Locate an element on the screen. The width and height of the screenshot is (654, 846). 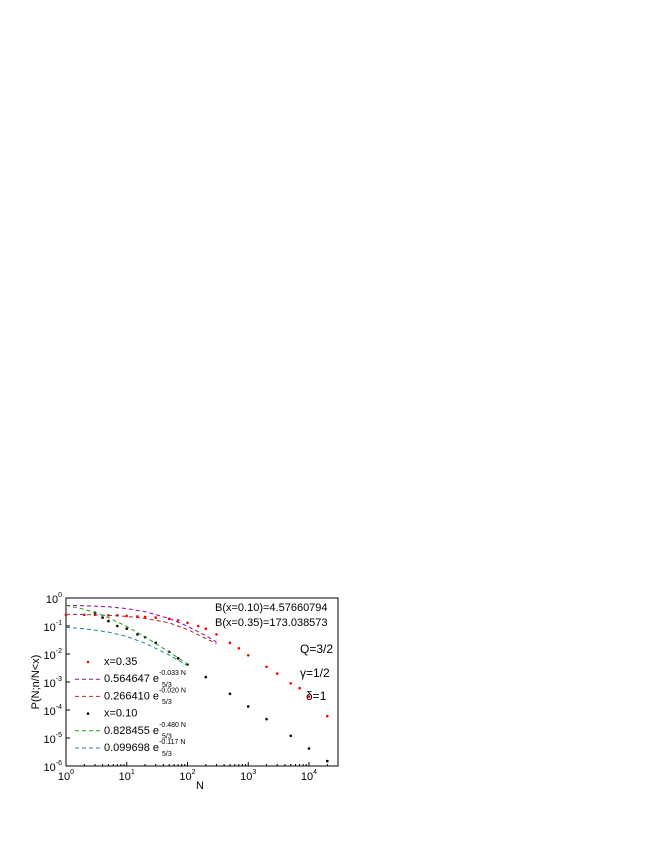
tick-label: 10⁻⁶ is located at coordinates (53, 767).